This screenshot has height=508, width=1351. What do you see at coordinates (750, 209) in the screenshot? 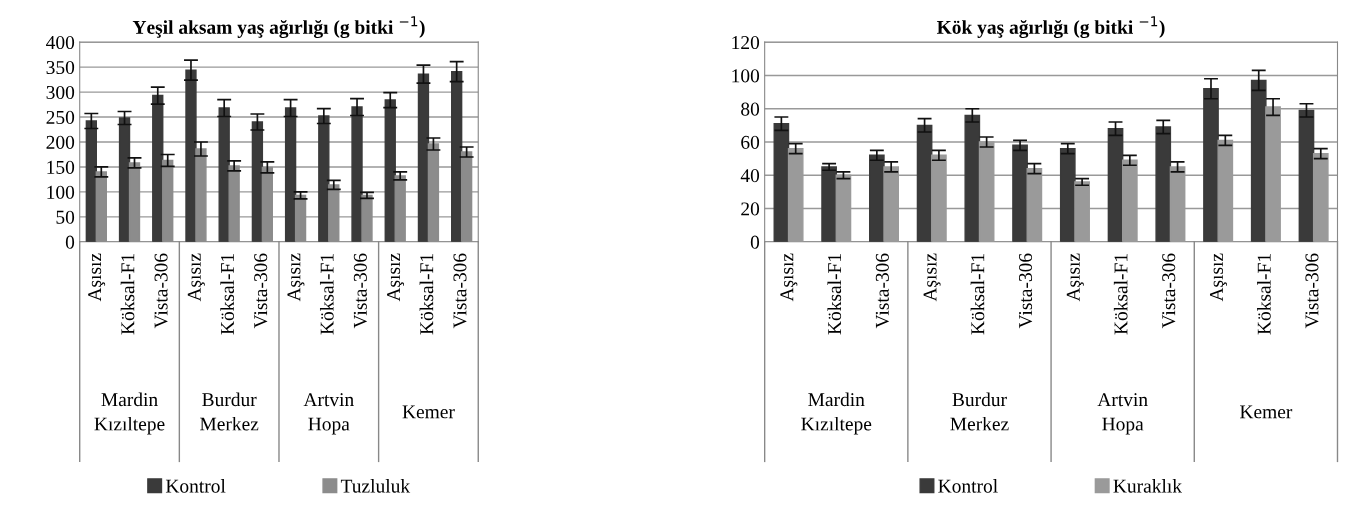
I see `y-tick-label: 20` at bounding box center [750, 209].